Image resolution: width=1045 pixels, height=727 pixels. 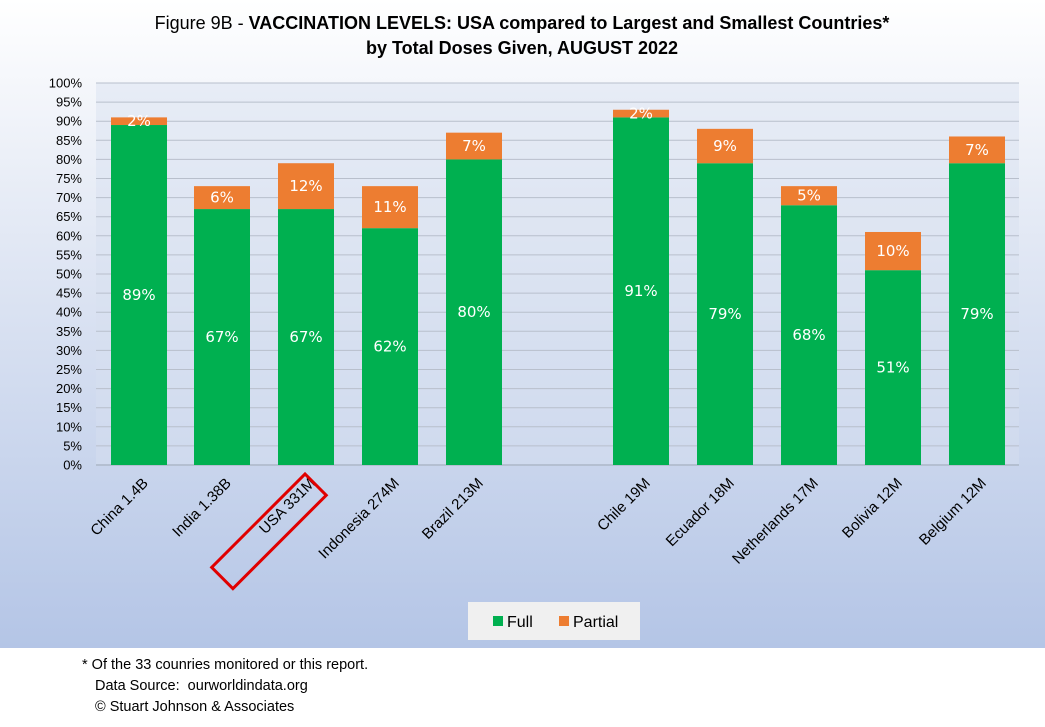 I want to click on data-label-partial: 9%, so click(x=725, y=146).